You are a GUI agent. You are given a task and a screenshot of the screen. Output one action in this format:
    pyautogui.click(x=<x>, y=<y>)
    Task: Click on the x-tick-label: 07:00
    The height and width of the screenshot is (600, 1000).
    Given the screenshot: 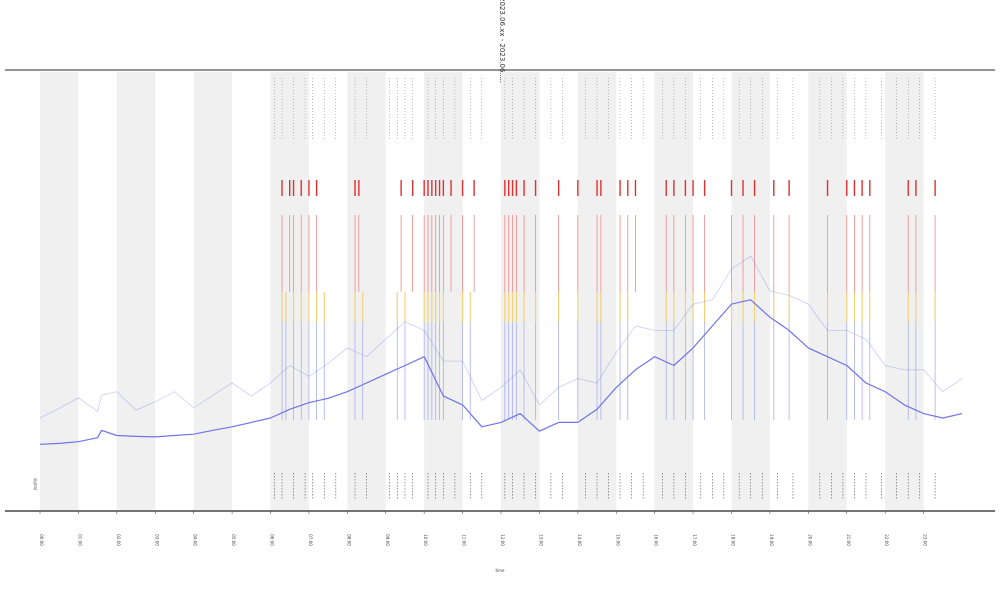 What is the action you would take?
    pyautogui.click(x=310, y=540)
    